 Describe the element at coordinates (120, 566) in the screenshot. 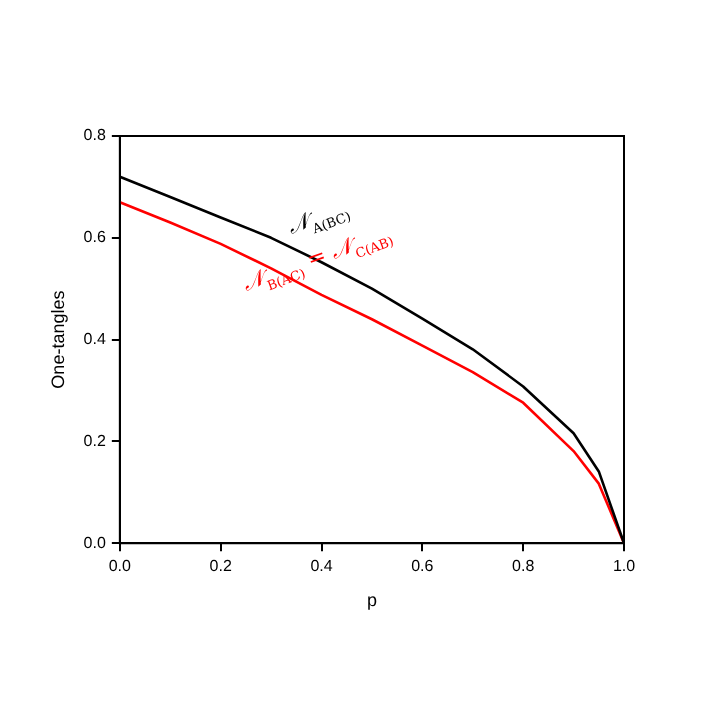

I see `x-tick-label: 0.0` at that location.